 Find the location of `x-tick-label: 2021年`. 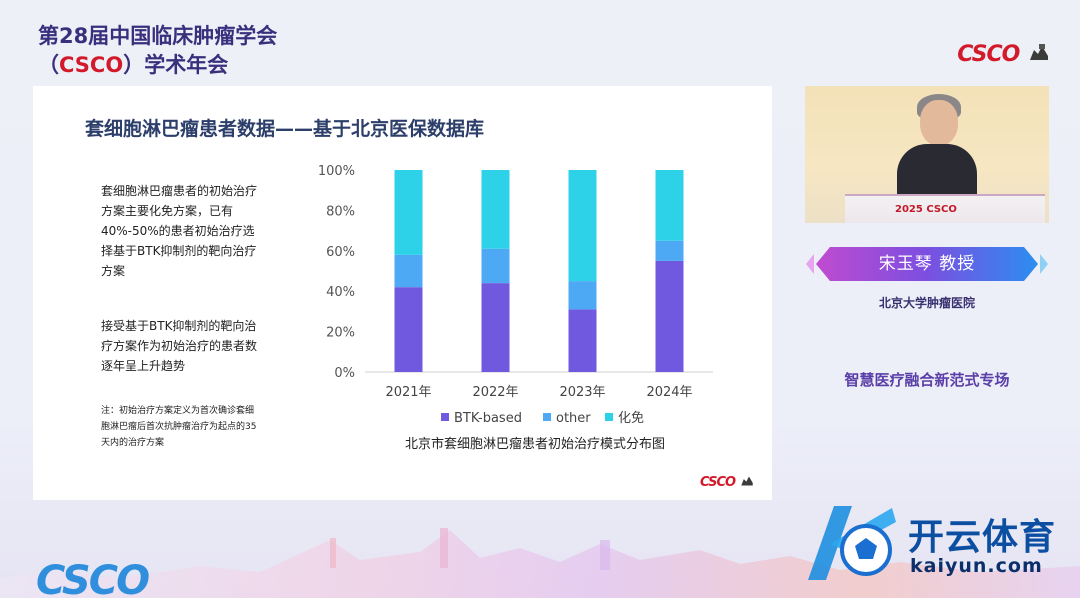

x-tick-label: 2021年 is located at coordinates (408, 392).